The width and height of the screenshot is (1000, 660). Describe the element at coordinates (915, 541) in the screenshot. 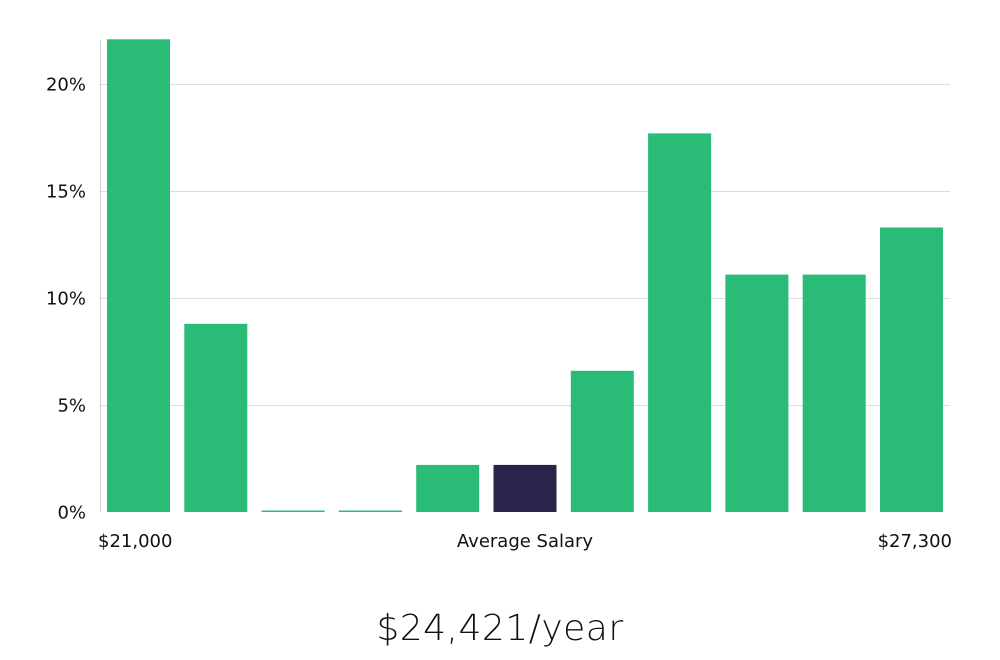

I see `x-axis-max-label: $27,300` at that location.